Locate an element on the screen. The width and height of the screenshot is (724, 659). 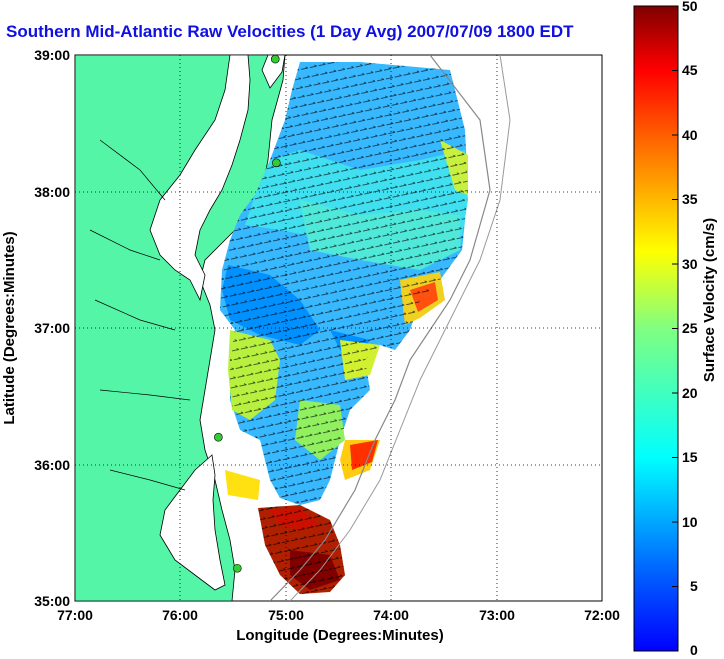
colorbar-tick-label: 40 is located at coordinates (690, 135).